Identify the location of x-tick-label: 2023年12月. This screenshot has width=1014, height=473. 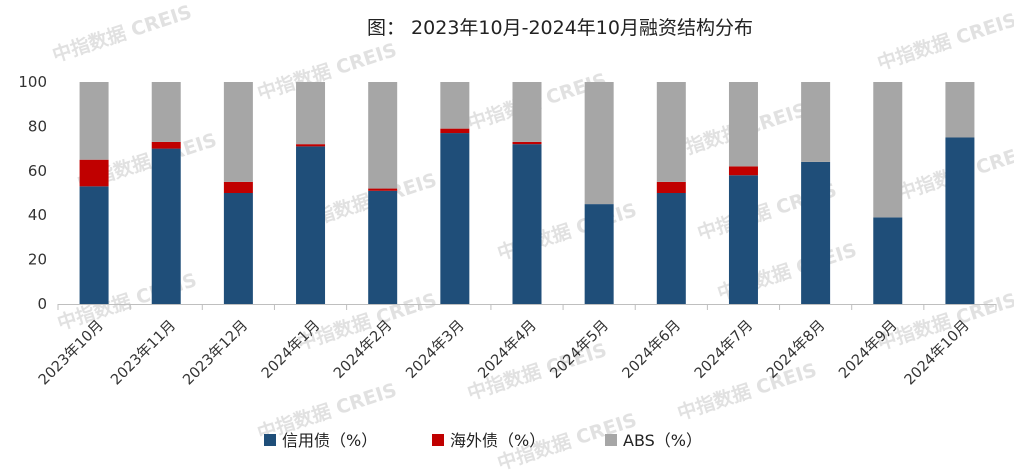
(216, 353).